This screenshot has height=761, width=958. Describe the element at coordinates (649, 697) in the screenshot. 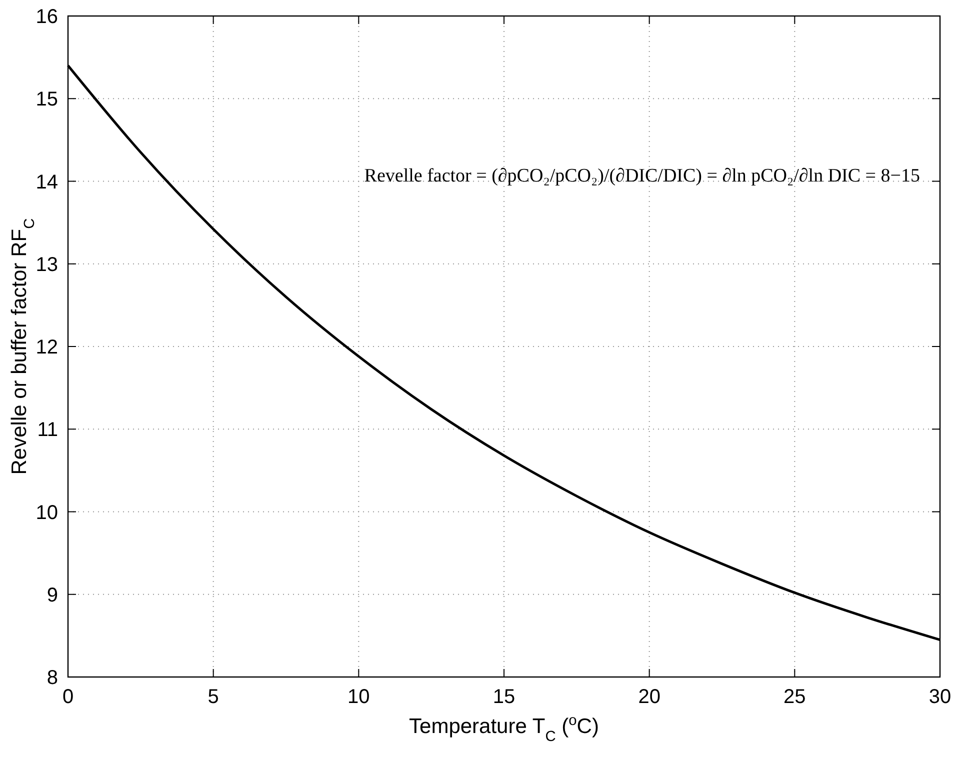

I see `x-tick-label: 20` at that location.